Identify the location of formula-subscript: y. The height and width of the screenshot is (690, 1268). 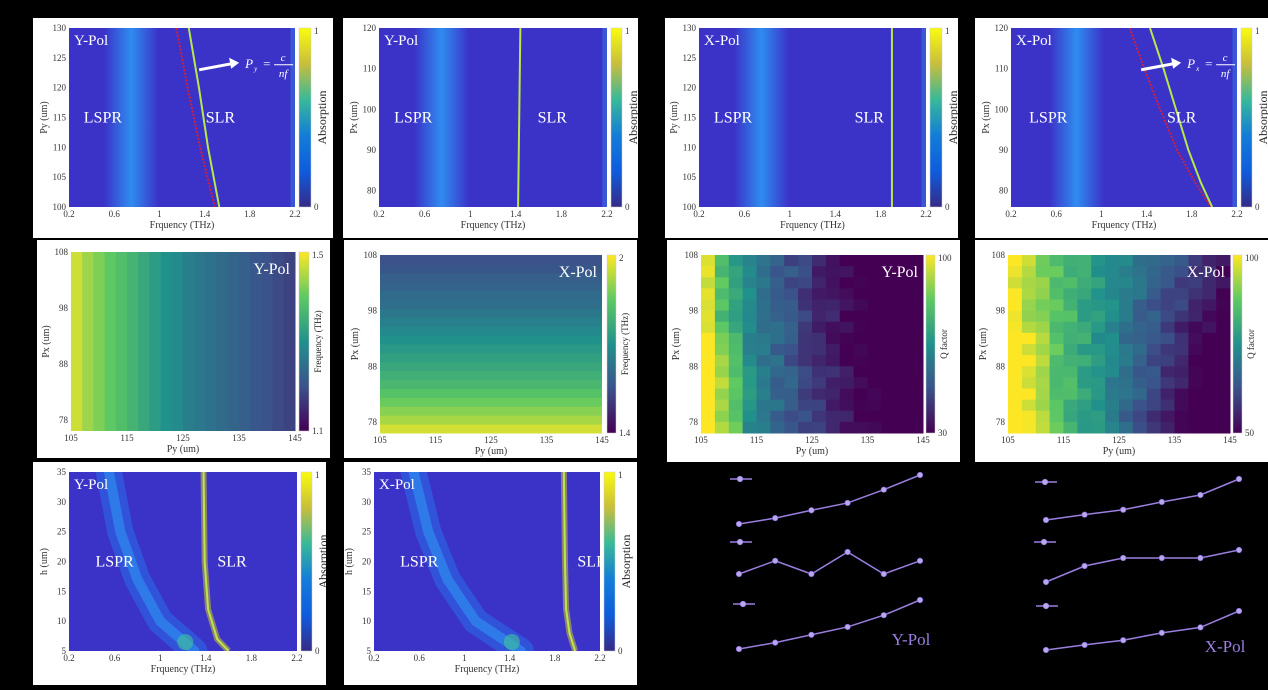
(255, 69).